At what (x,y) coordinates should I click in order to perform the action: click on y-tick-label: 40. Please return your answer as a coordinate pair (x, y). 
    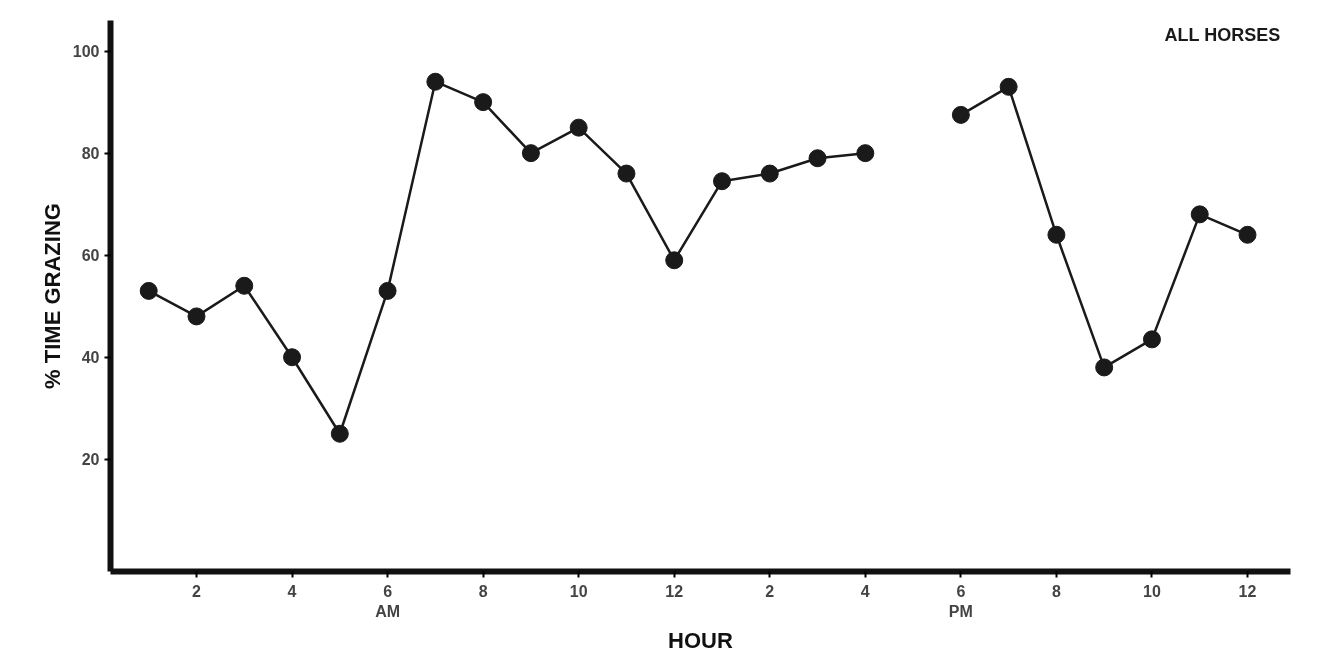
    Looking at the image, I should click on (90, 358).